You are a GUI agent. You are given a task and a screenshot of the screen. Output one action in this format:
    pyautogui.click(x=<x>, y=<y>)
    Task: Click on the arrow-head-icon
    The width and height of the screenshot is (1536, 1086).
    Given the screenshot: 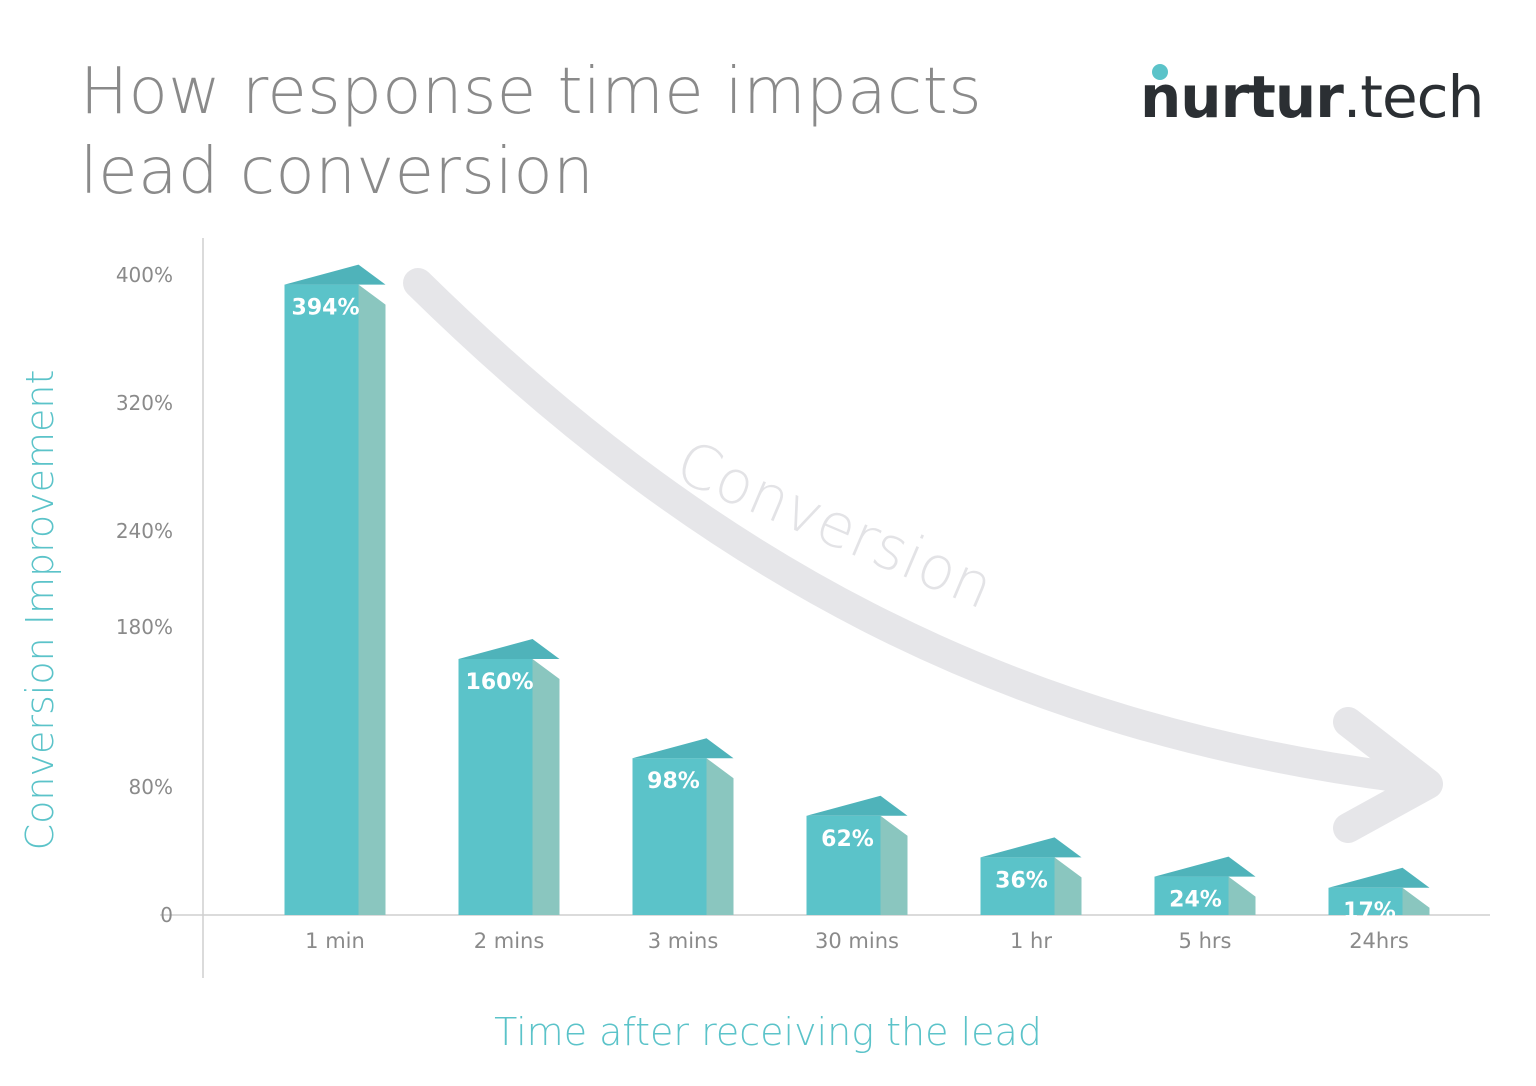 What is the action you would take?
    pyautogui.click(x=1388, y=775)
    